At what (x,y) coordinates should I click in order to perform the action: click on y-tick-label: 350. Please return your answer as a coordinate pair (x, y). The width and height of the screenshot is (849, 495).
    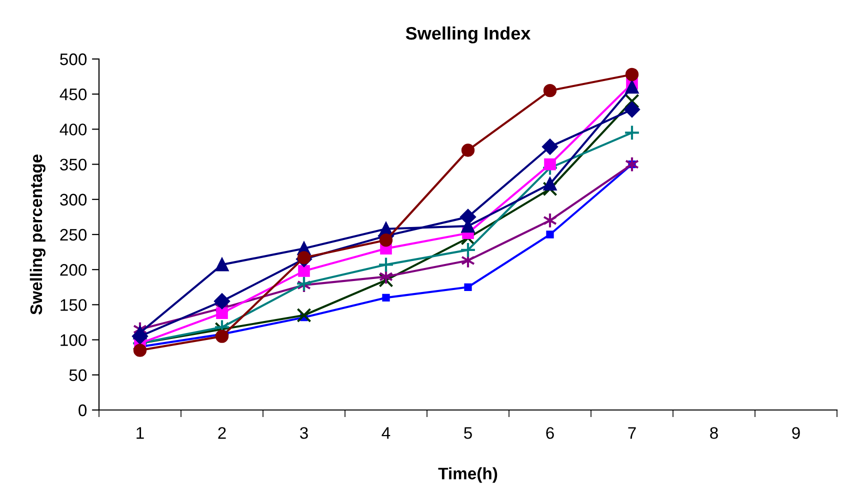
    Looking at the image, I should click on (73, 164).